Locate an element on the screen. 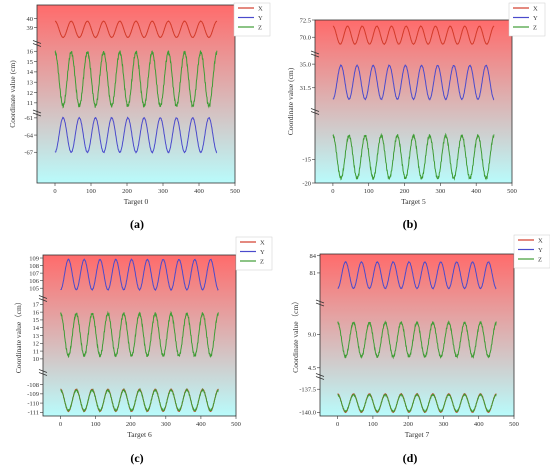 The image size is (550, 470). panel-2-background is located at coordinates (413, 101).